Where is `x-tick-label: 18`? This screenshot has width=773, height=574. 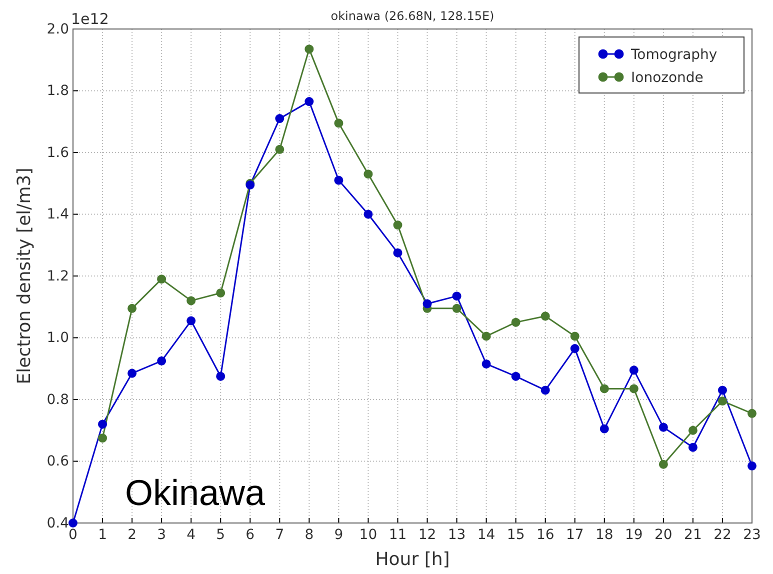 x-tick-label: 18 is located at coordinates (604, 534).